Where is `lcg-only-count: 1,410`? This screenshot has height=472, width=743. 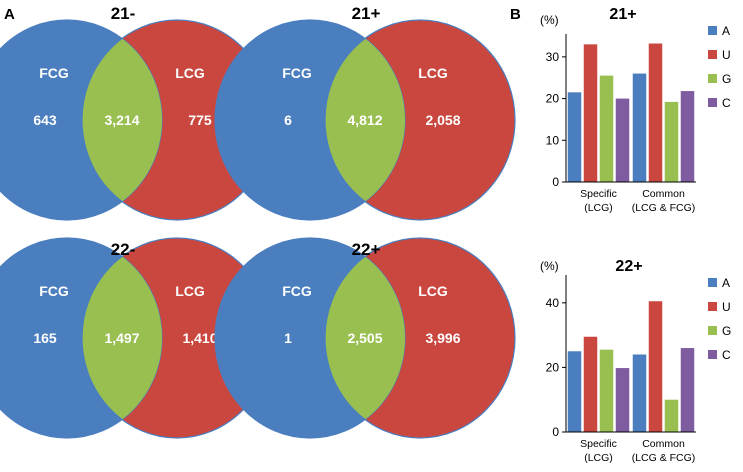 lcg-only-count: 1,410 is located at coordinates (199, 338).